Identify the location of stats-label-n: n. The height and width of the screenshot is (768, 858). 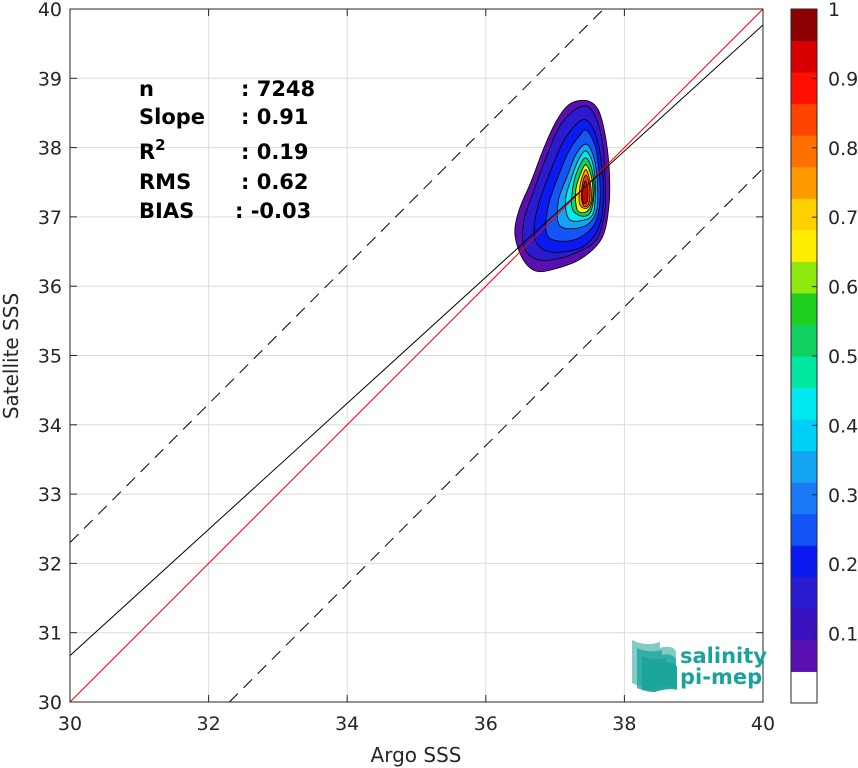
(146, 89).